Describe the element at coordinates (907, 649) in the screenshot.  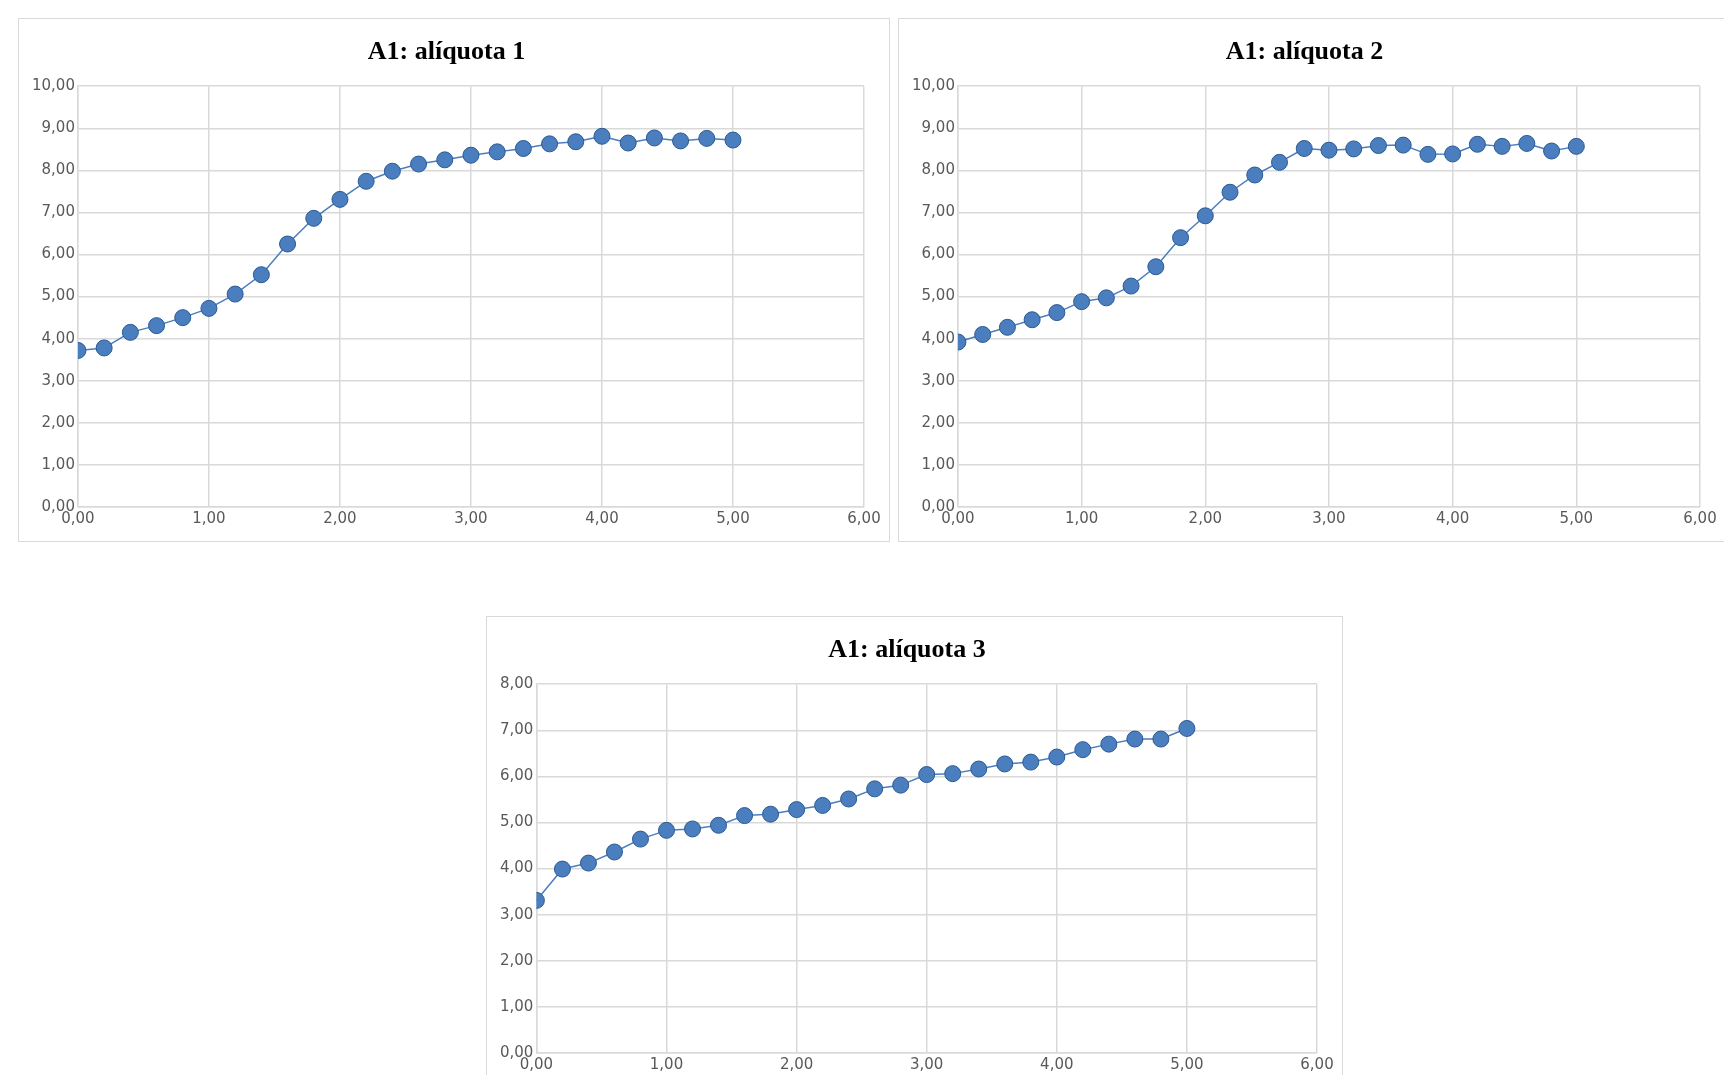
I see `chart-title: A1: alíquota 3` at that location.